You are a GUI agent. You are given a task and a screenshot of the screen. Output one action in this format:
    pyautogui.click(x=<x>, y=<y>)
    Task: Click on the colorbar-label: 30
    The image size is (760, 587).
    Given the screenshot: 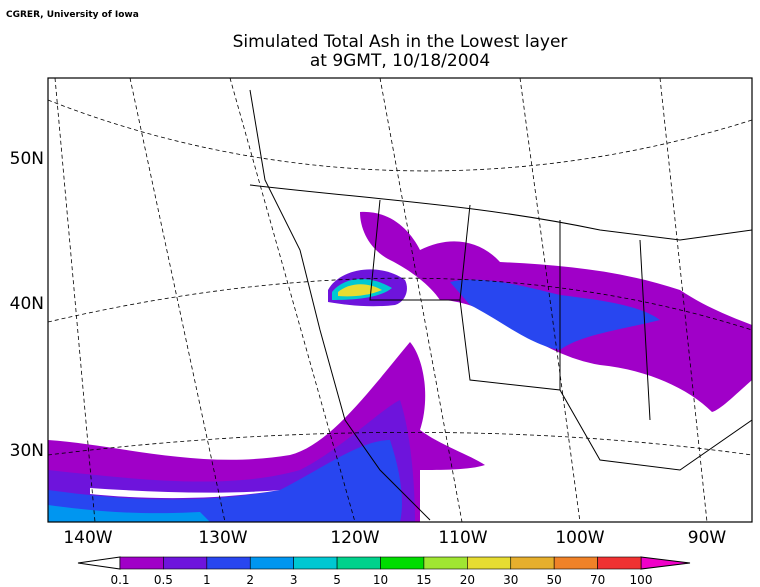 What is the action you would take?
    pyautogui.click(x=510, y=580)
    